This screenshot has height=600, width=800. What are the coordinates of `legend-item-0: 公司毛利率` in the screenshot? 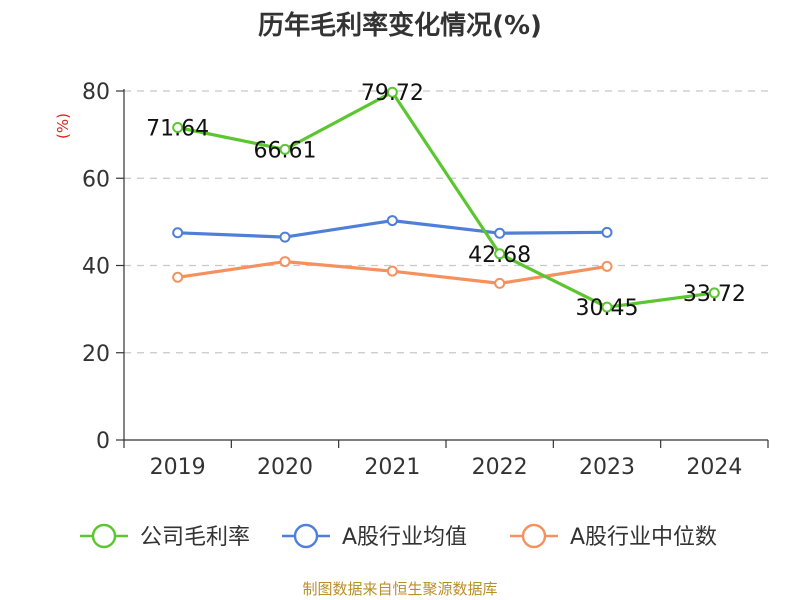 It's located at (165, 536).